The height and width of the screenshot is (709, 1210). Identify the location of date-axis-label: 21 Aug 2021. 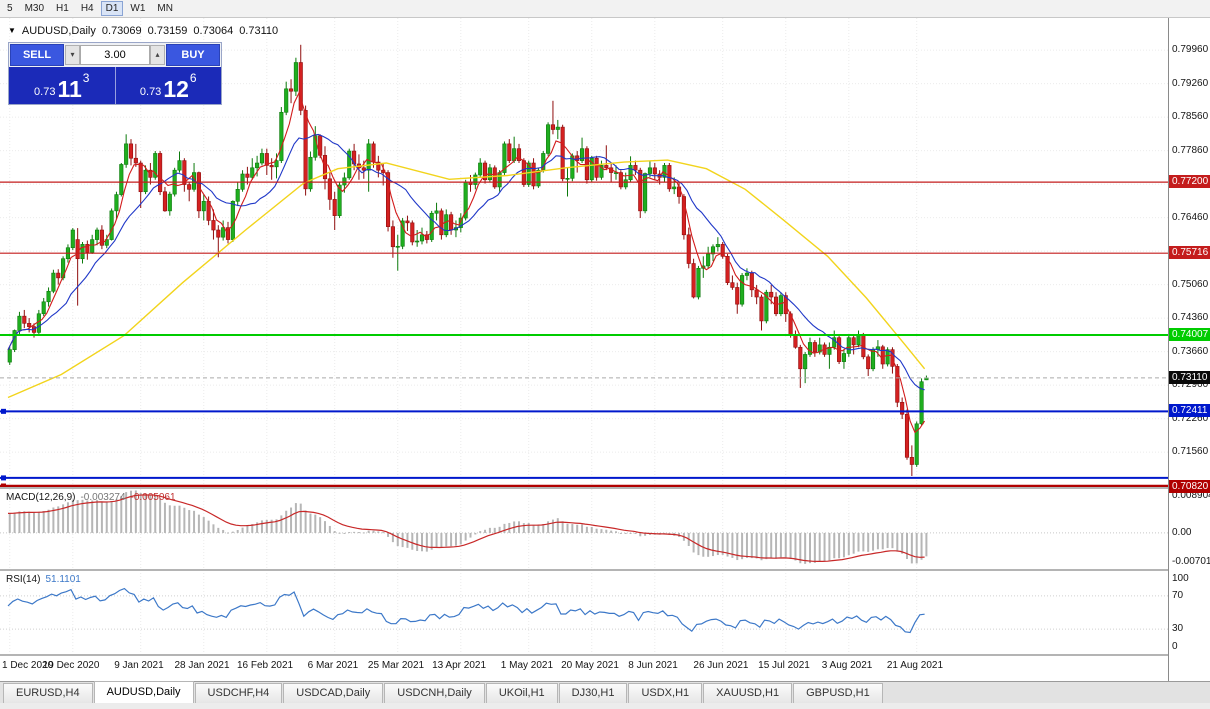
(915, 665).